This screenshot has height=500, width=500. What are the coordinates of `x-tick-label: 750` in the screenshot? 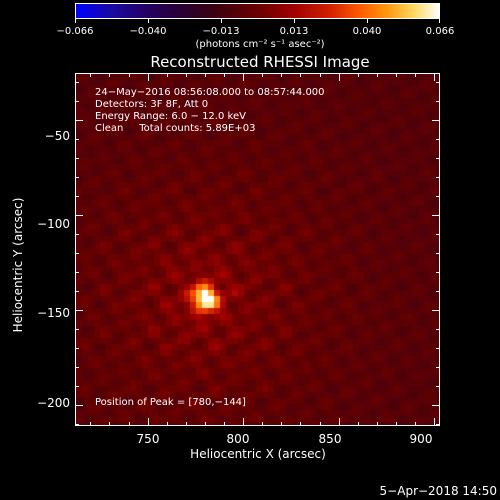 It's located at (148, 439).